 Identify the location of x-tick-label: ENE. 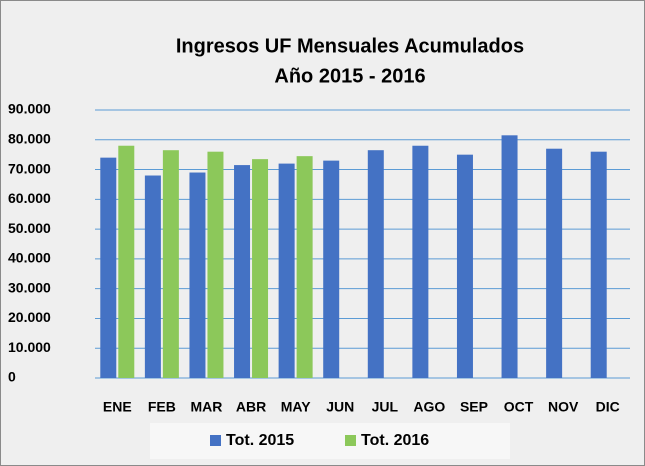
(117, 407).